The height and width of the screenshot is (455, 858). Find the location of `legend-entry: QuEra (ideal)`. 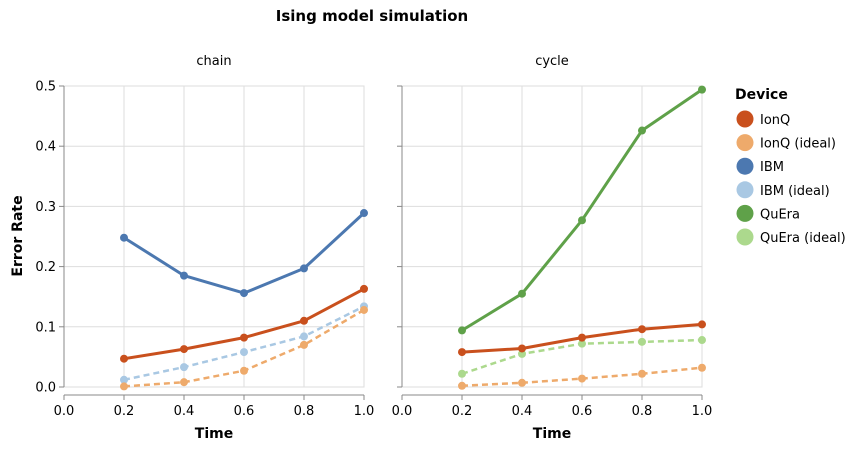

legend-entry: QuEra (ideal) is located at coordinates (791, 237).